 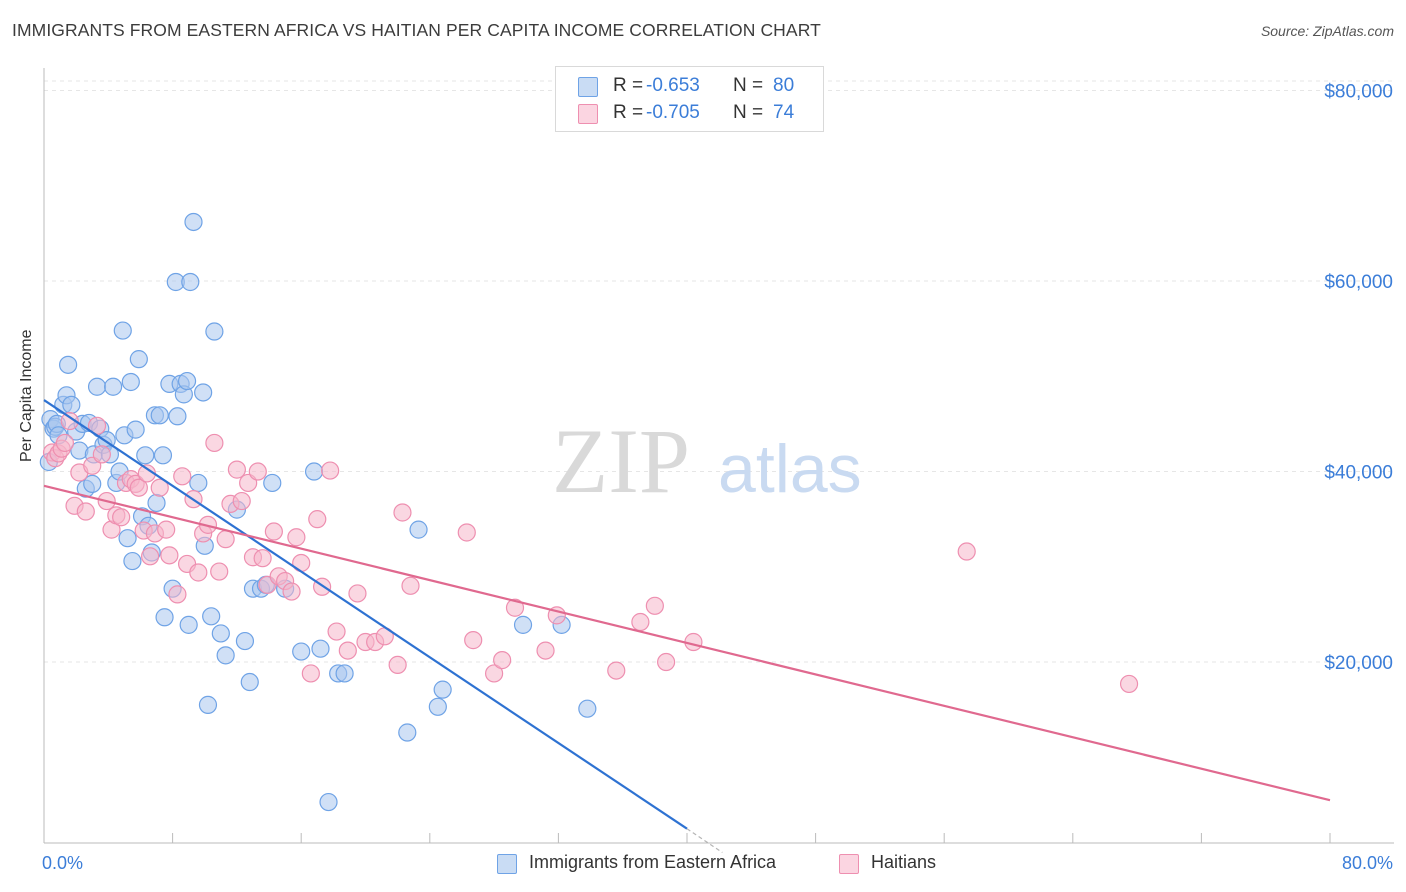 I want to click on watermark-zip: ZIP, so click(x=621, y=461).